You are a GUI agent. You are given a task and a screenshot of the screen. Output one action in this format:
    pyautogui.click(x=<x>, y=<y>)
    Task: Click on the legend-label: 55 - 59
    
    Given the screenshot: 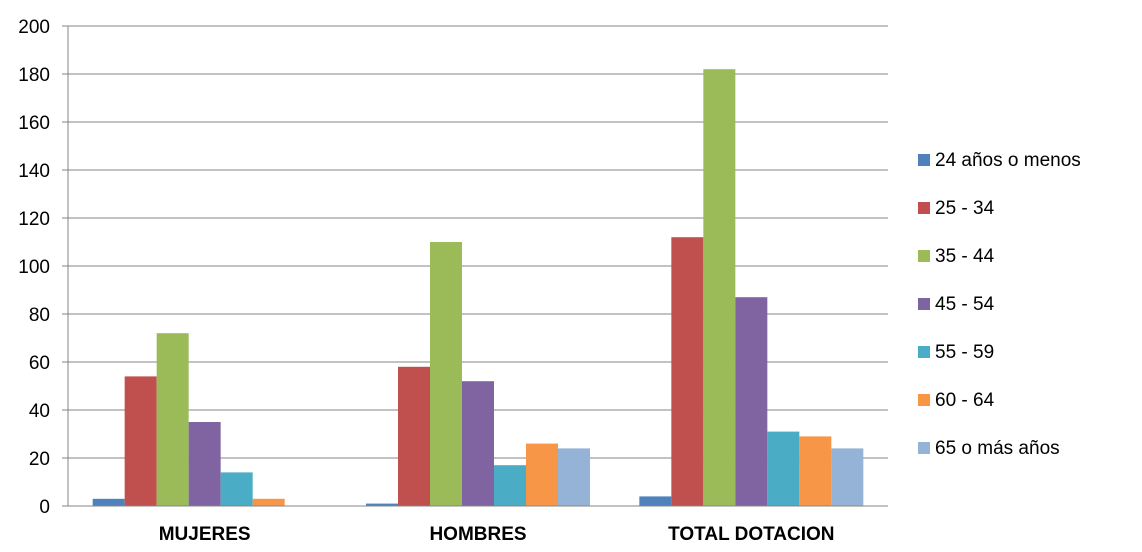 What is the action you would take?
    pyautogui.click(x=964, y=352)
    